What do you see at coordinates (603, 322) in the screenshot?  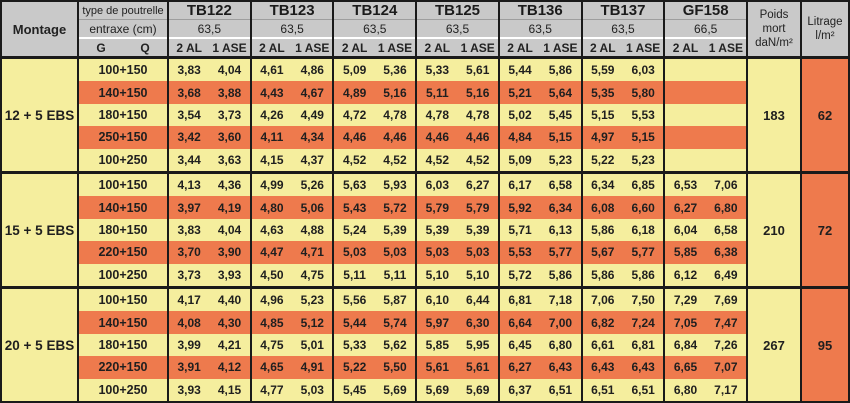 I see `value-2al: 6,82` at bounding box center [603, 322].